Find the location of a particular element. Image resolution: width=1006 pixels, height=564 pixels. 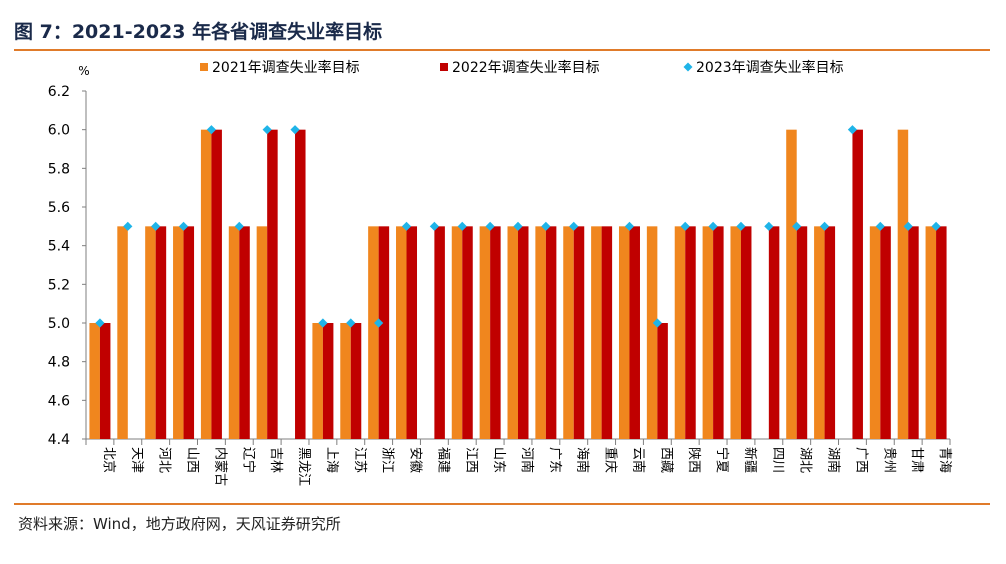

legend-item-3: 2023年调查失业率目标 is located at coordinates (763, 67).